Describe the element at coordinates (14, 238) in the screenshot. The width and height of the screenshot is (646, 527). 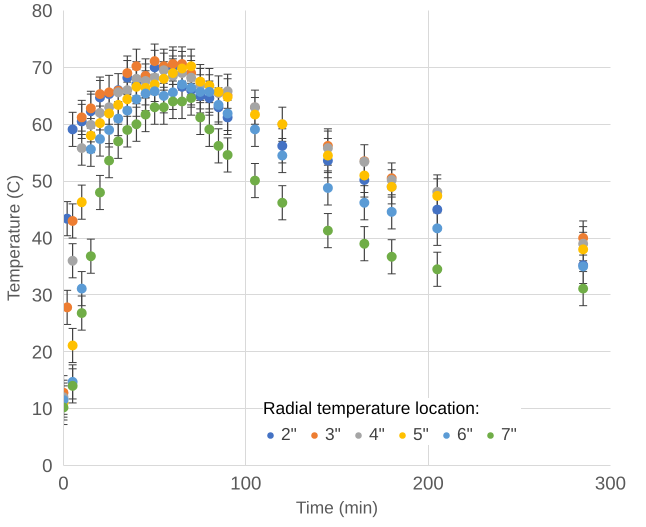
I see `y-axis-title: Temperature (C)` at that location.